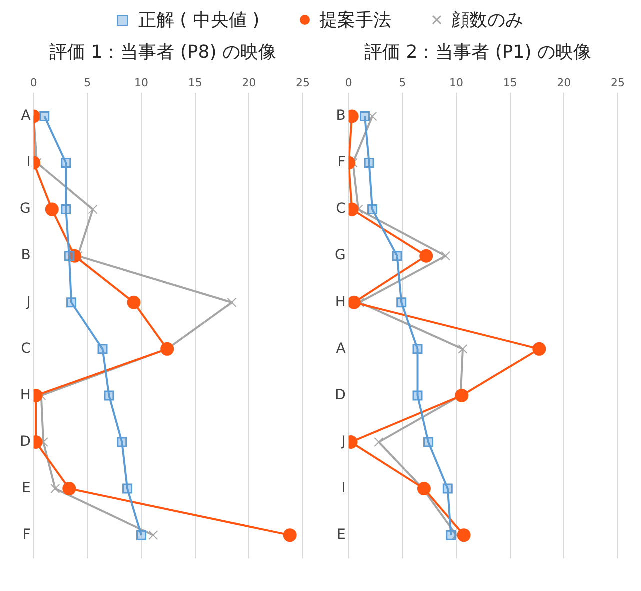 The width and height of the screenshot is (641, 591). What do you see at coordinates (356, 20) in the screenshot?
I see `legend-label: 提案手法` at bounding box center [356, 20].